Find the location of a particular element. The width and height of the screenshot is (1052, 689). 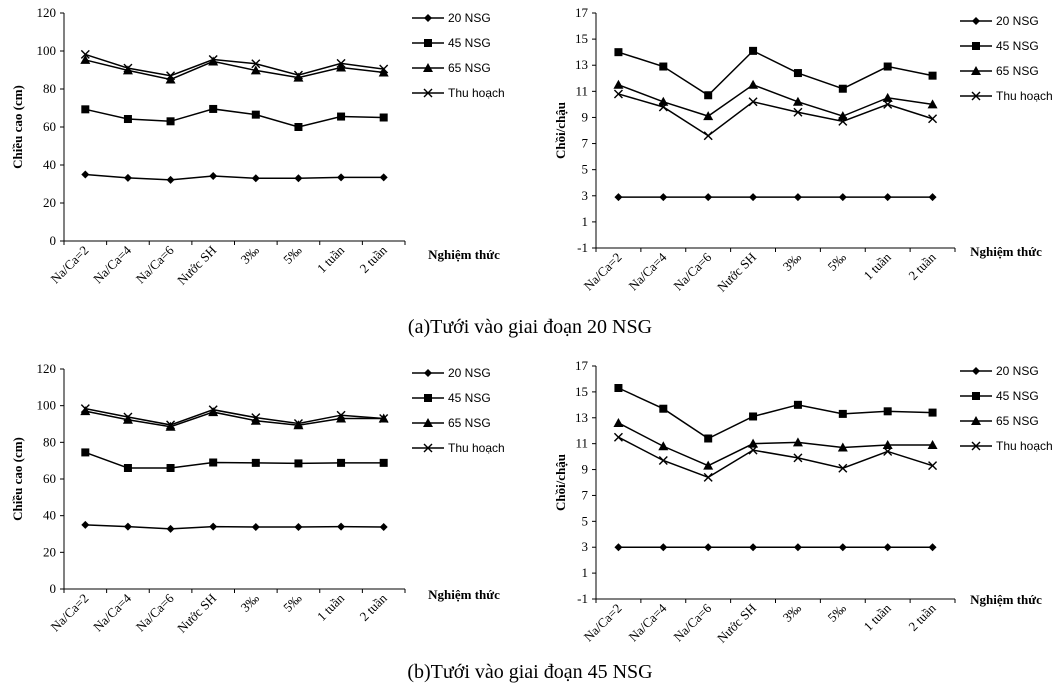

y-tick-label: 13 is located at coordinates (581, 64).